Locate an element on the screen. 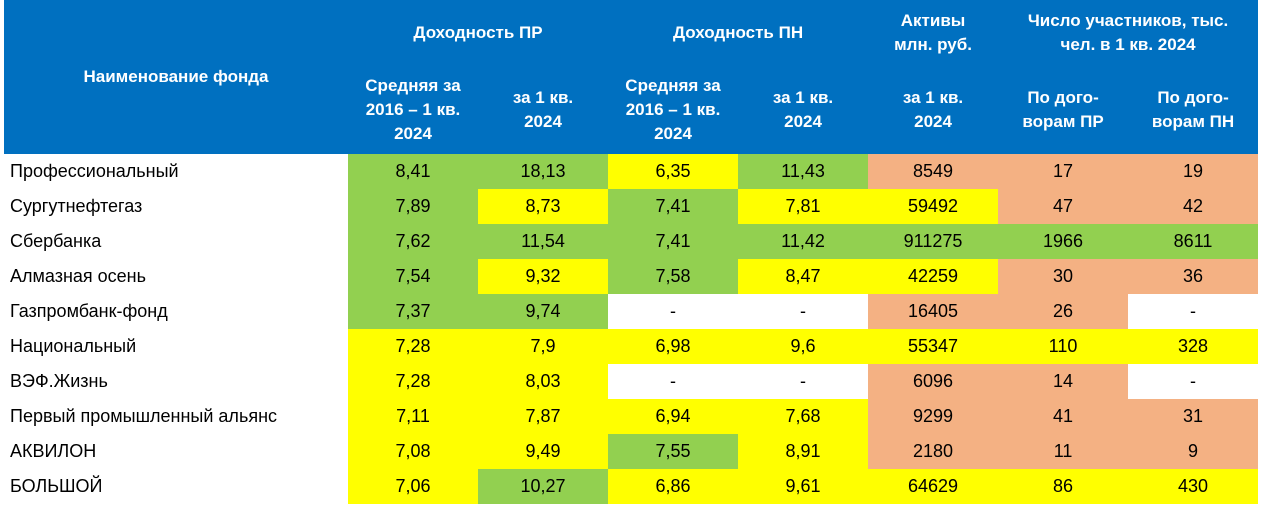 This screenshot has width=1262, height=510. value-cell: 6,98 is located at coordinates (673, 346).